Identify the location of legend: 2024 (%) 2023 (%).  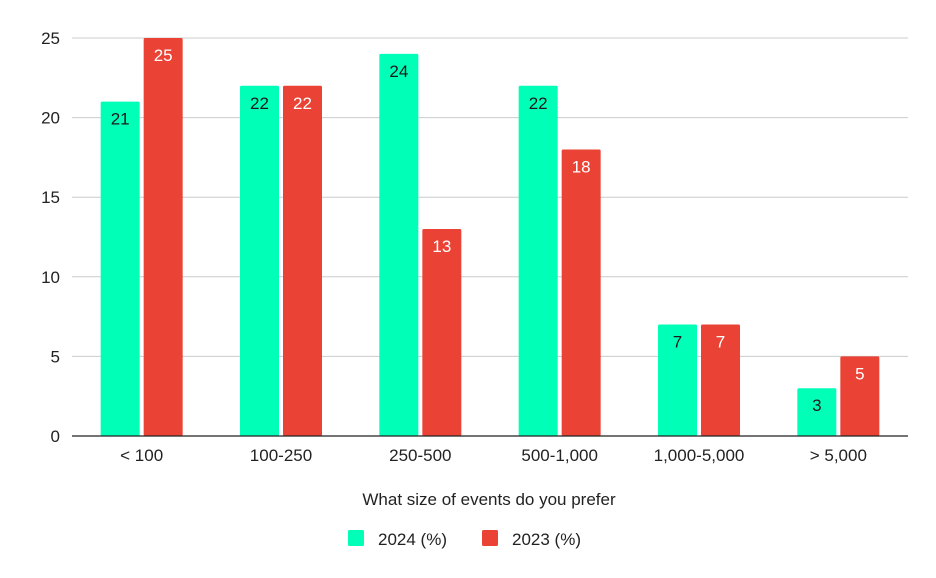
(464, 539).